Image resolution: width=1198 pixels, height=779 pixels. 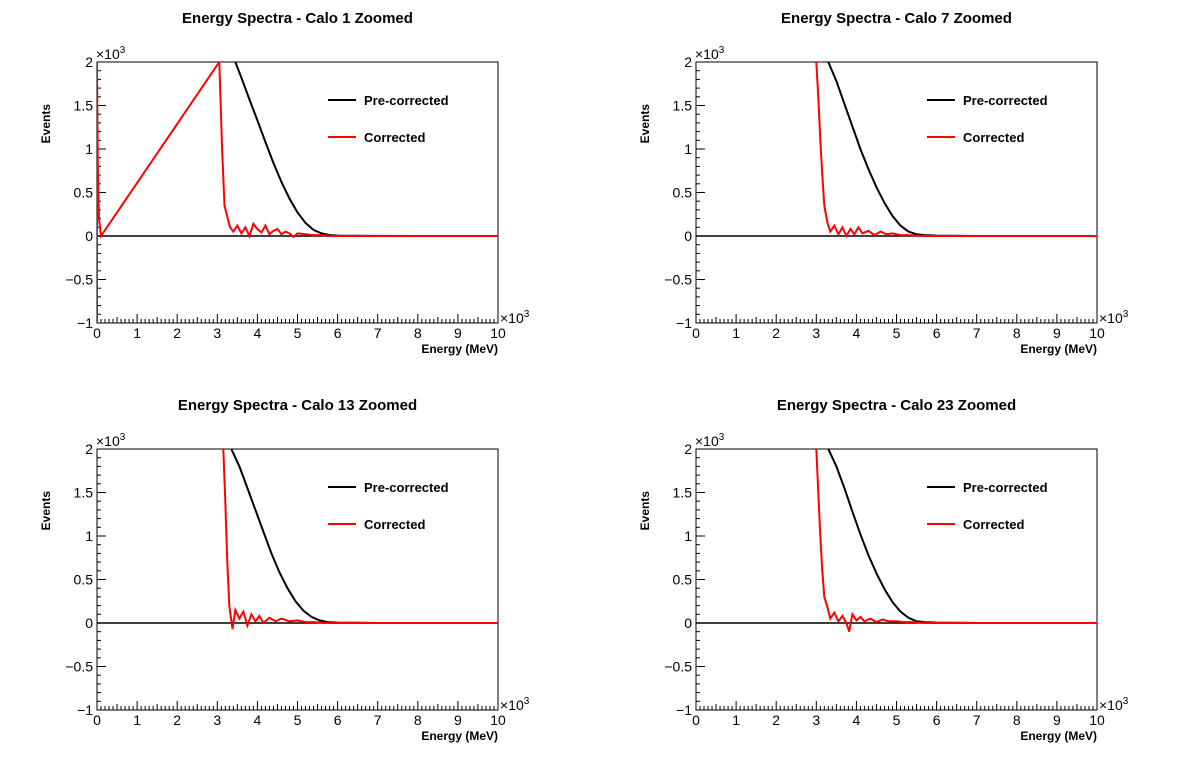 I want to click on chart-title: Energy Spectra - Calo 7 Zoomed, so click(x=896, y=18).